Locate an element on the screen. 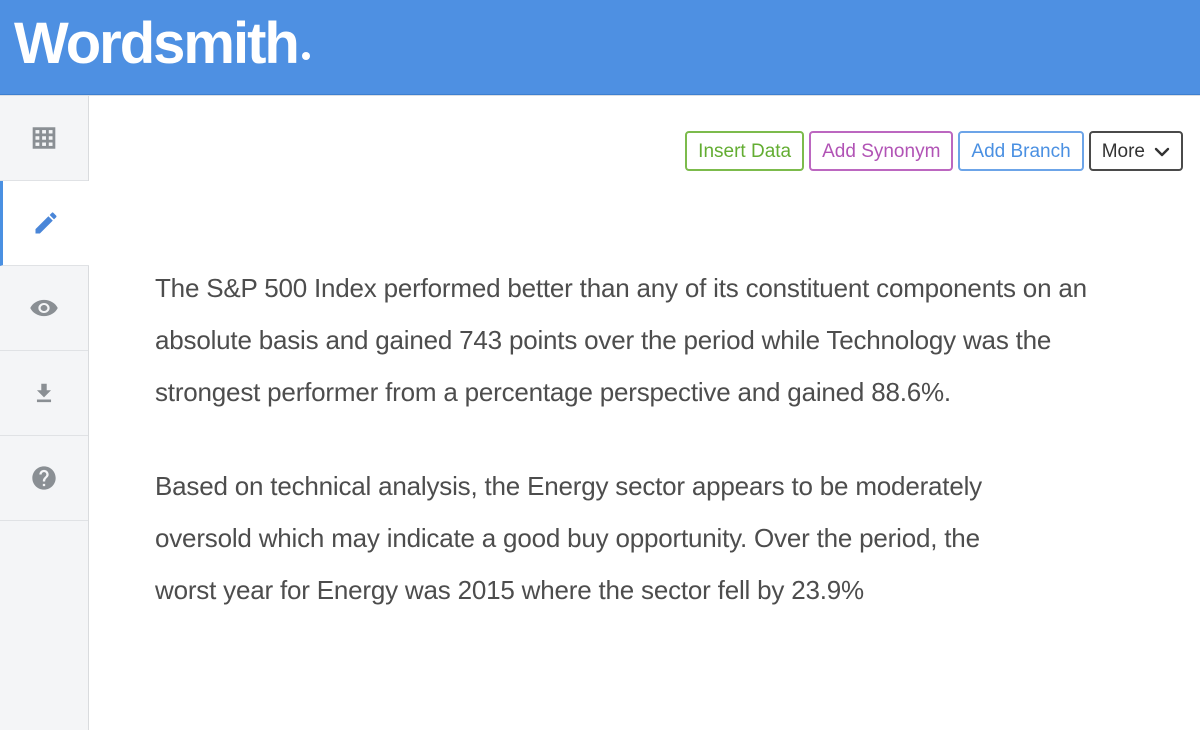 Image resolution: width=1200 pixels, height=730 pixels. sidebar-item-templates is located at coordinates (44, 138).